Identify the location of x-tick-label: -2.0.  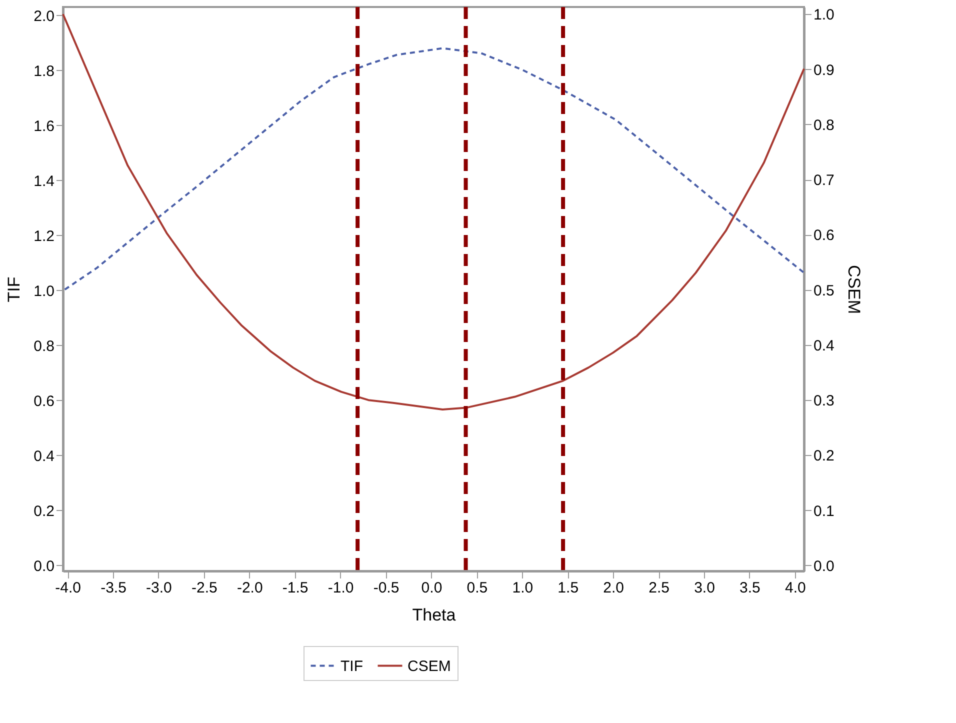
(249, 588).